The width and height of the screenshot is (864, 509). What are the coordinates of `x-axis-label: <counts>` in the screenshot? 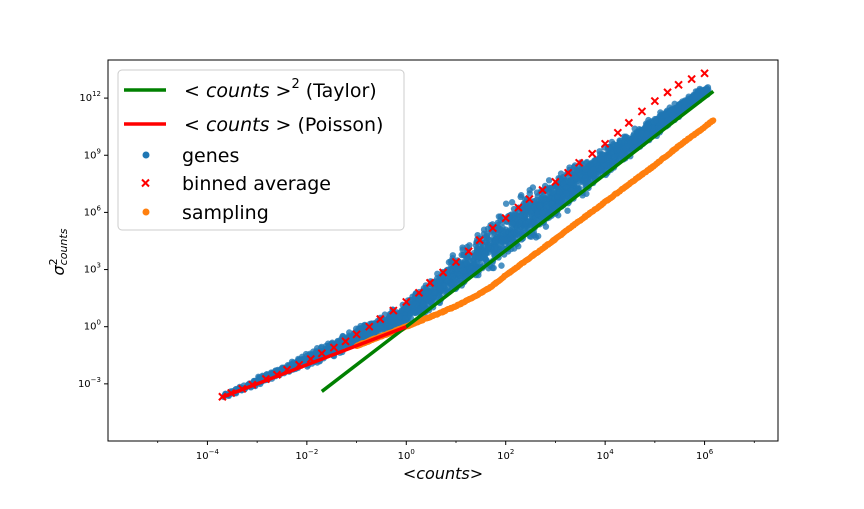 It's located at (443, 473).